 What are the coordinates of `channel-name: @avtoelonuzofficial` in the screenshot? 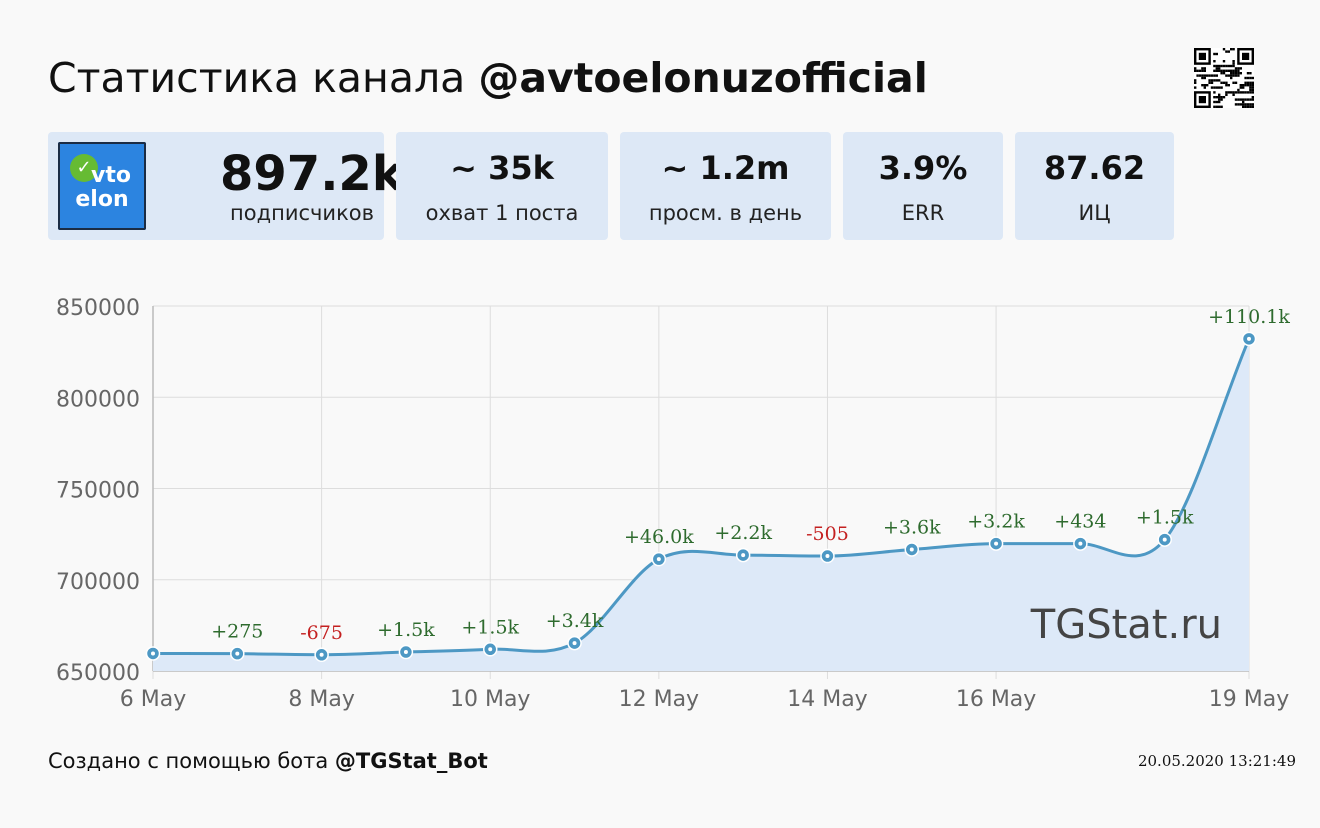 It's located at (703, 78).